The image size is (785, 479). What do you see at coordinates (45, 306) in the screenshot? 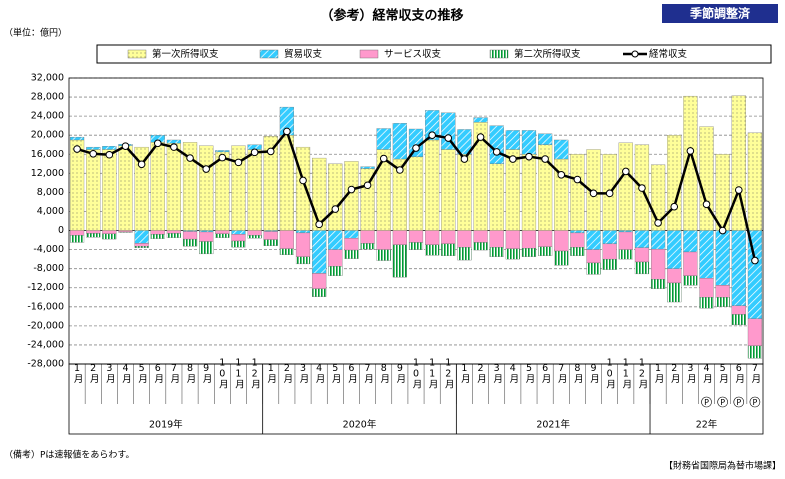
I see `y-tick-label: -16,000` at bounding box center [45, 306].